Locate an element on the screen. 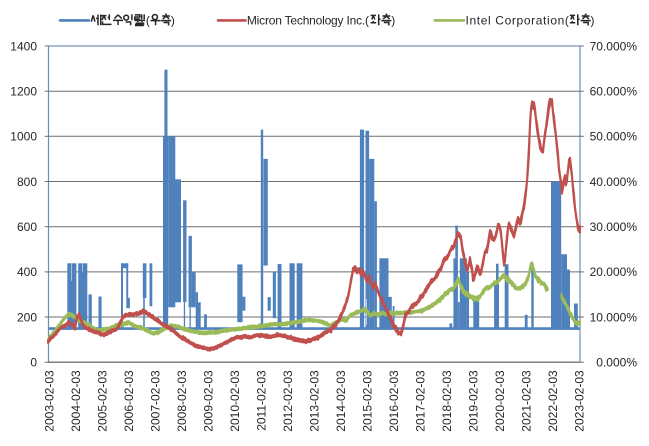 This screenshot has height=446, width=649. svg-text: Intel Corporation( is located at coordinates (518, 21).